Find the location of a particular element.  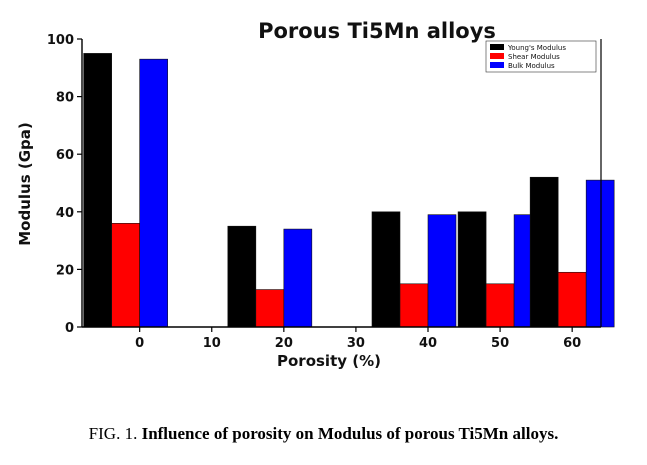

legend-label: Young's Modulus is located at coordinates (536, 48).